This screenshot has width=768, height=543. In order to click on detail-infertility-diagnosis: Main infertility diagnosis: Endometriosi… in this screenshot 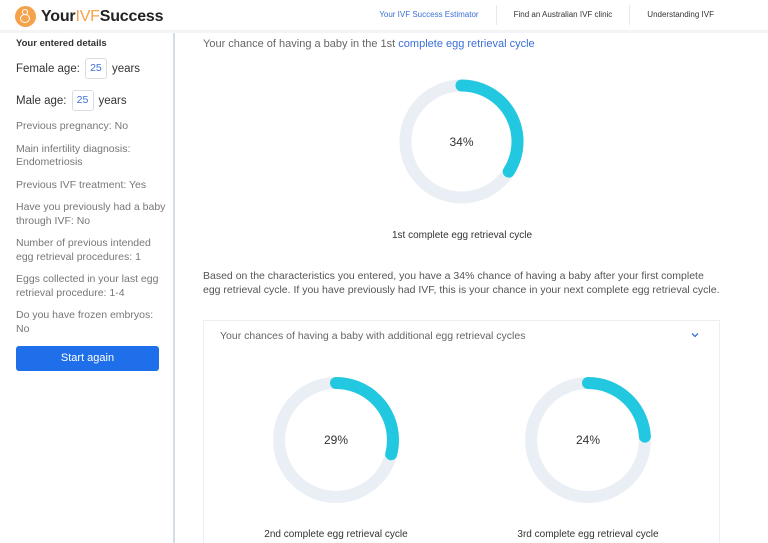, I will do `click(73, 155)`.